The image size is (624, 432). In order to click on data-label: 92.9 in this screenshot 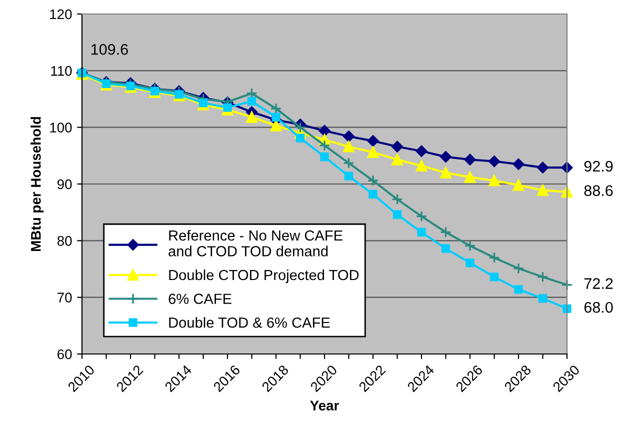, I will do `click(598, 166)`.